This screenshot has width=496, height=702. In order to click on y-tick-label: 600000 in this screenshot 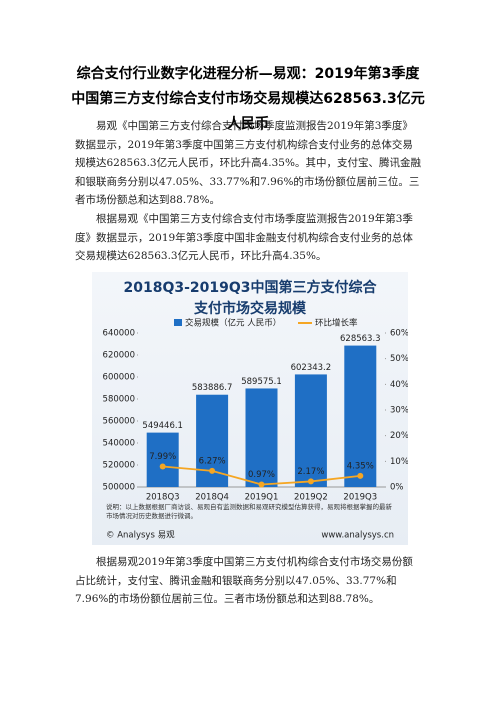, I will do `click(119, 378)`.